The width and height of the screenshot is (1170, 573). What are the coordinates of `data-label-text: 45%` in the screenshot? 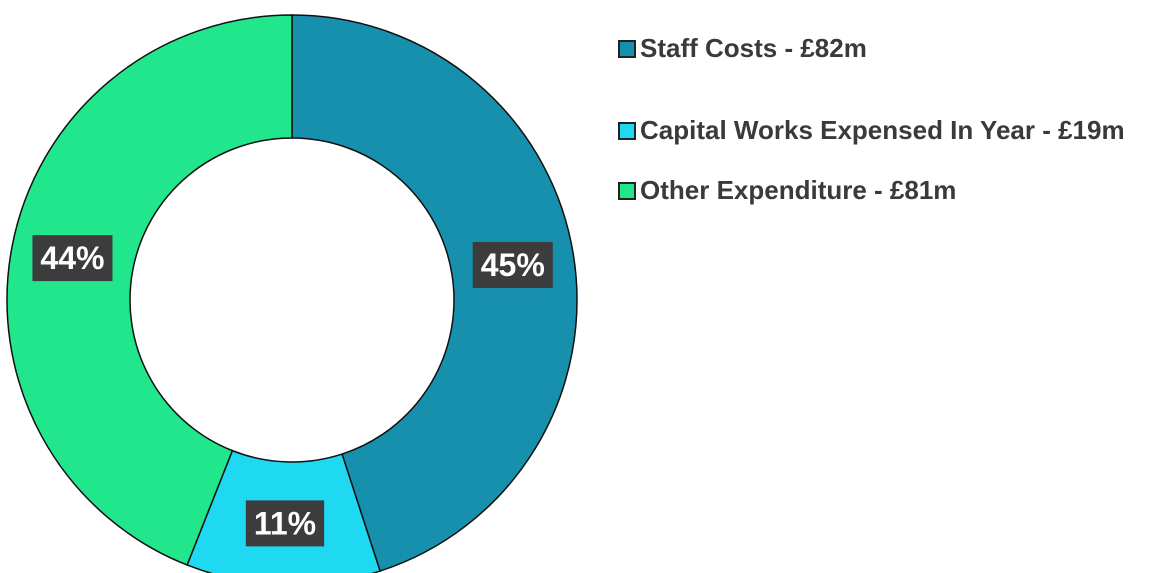 It's located at (513, 265).